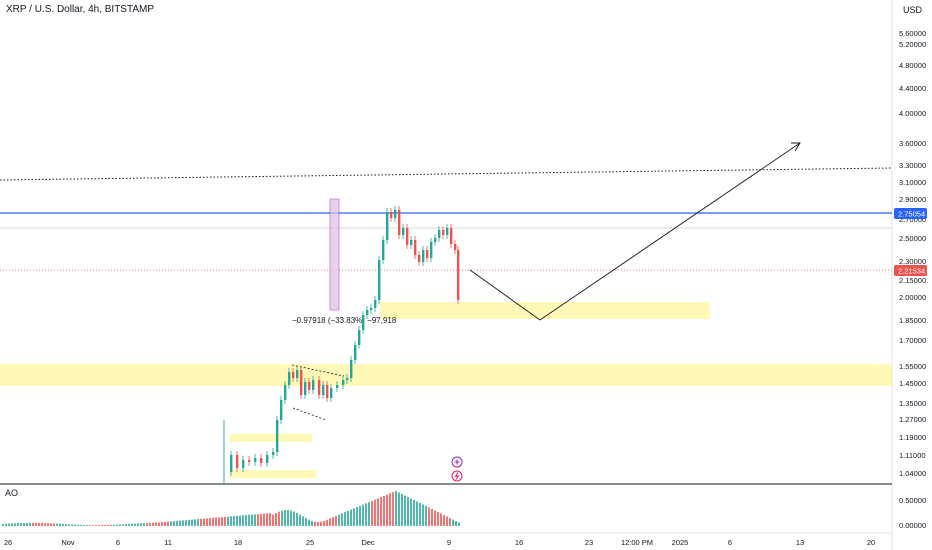  I want to click on level-price-tag, so click(910, 213).